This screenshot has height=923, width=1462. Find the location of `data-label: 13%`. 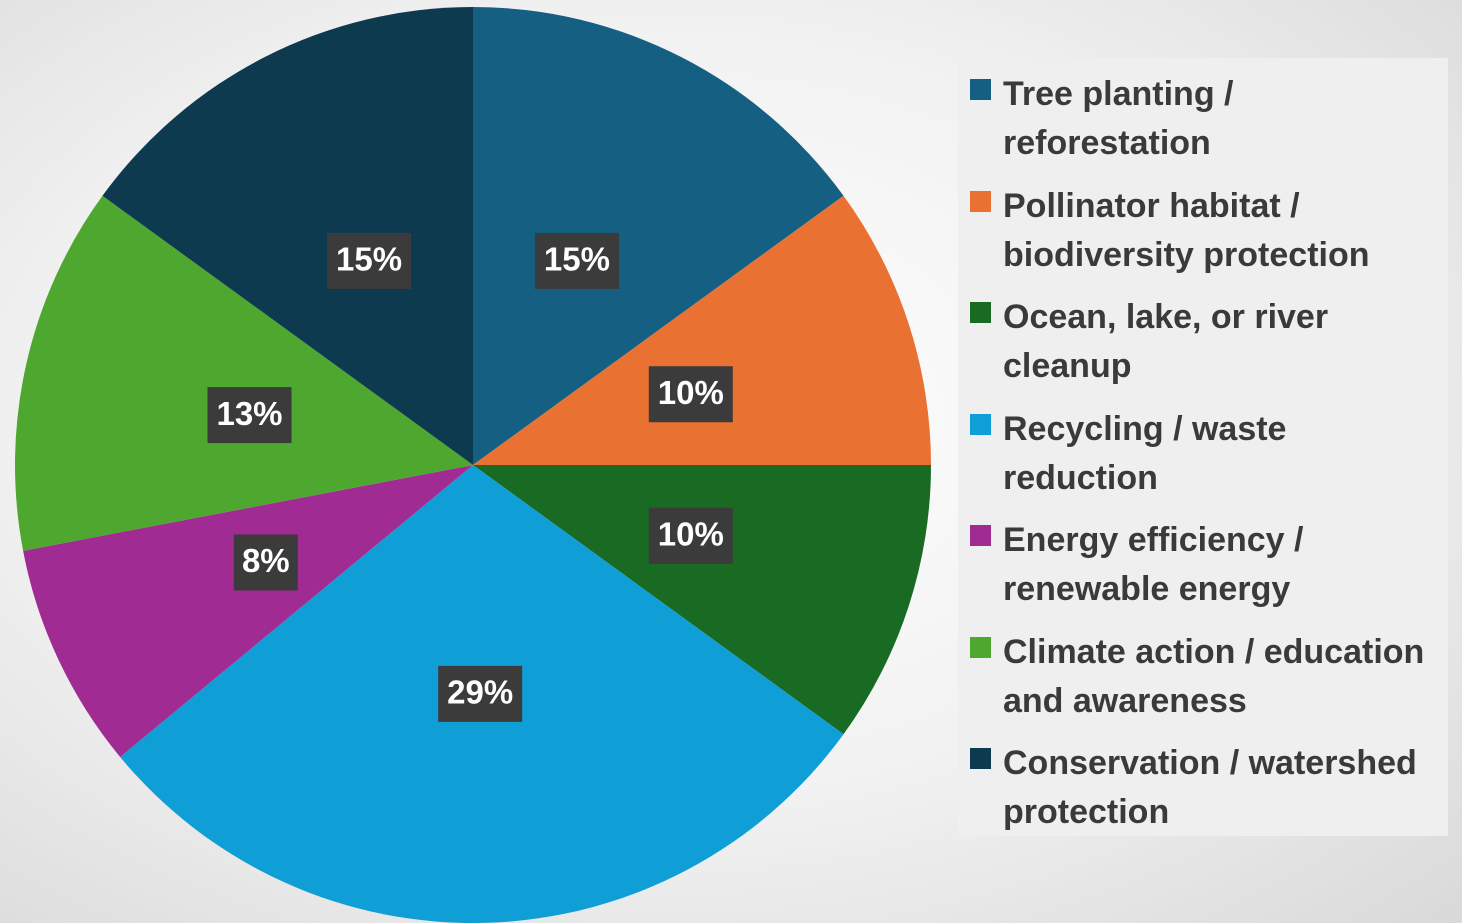

data-label: 13% is located at coordinates (249, 415).